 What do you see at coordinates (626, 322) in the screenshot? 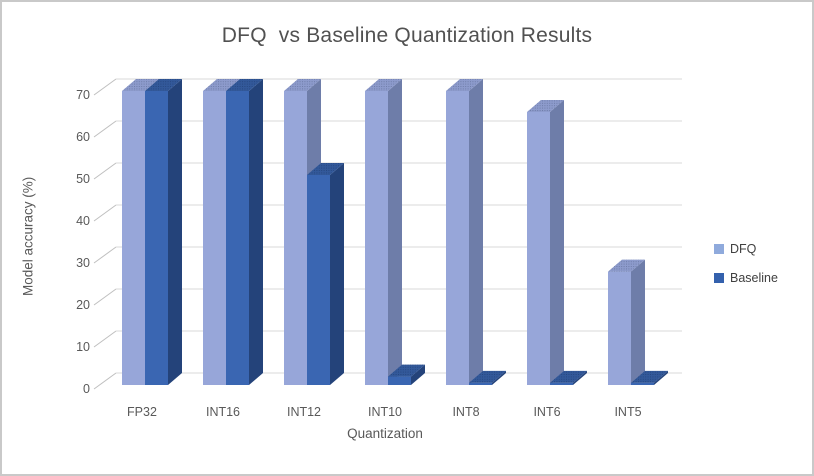
I see `bar-dfq-int5` at bounding box center [626, 322].